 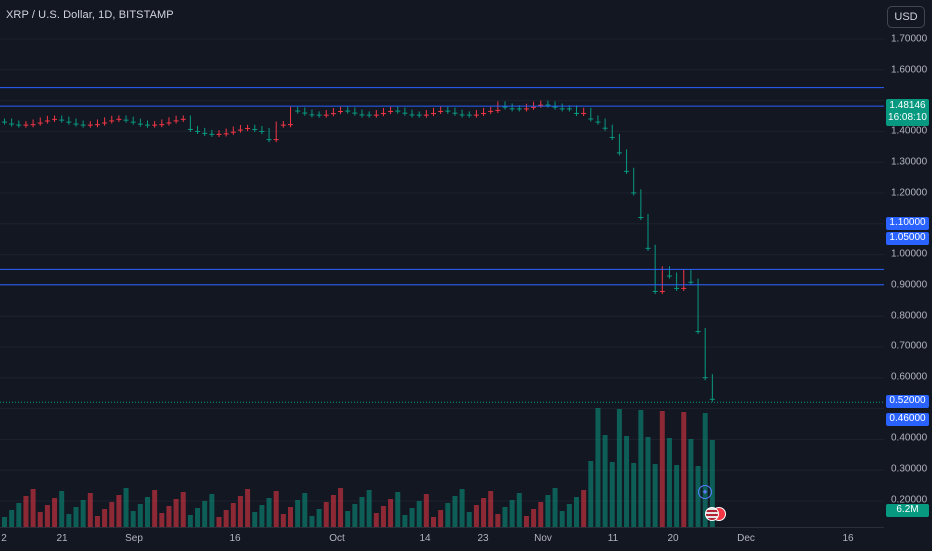 What do you see at coordinates (907, 117) in the screenshot?
I see `bar-countdown: 16:08:10` at bounding box center [907, 117].